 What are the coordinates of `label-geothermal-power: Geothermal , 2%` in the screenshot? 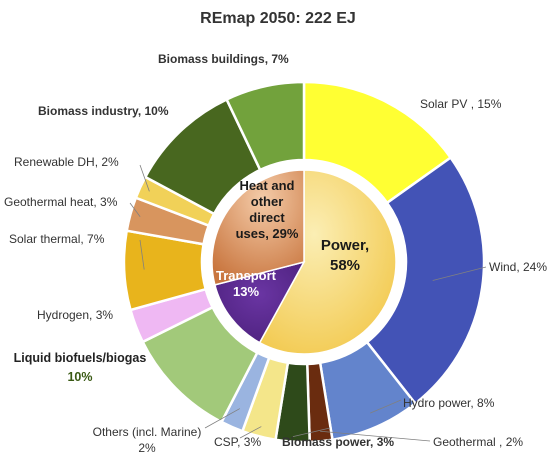 It's located at (478, 442).